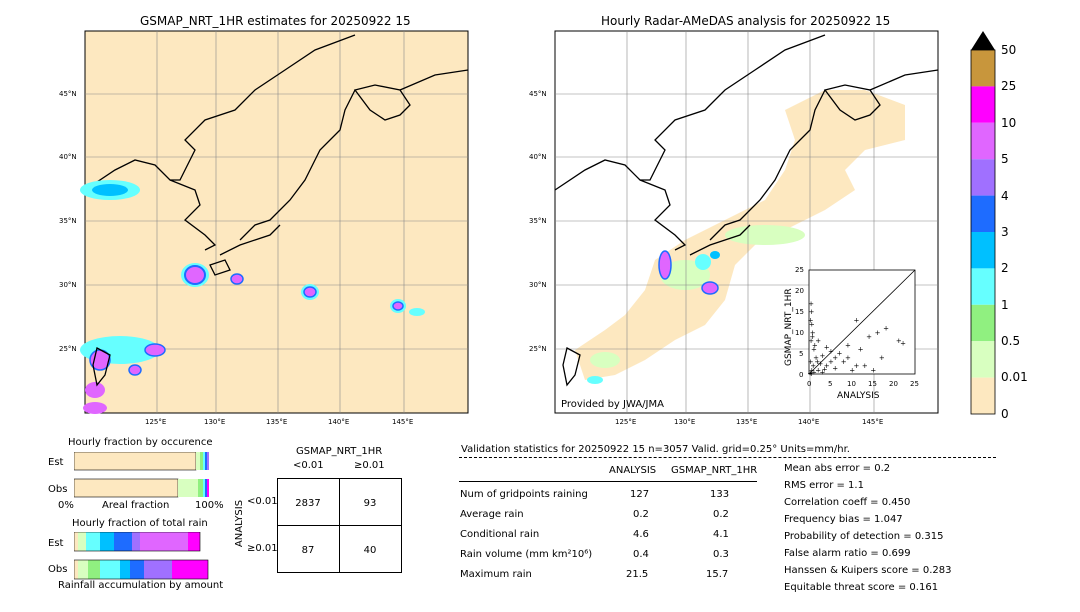 This screenshot has width=1080, height=612. Describe the element at coordinates (500, 534) in the screenshot. I see `validation-row-label: Conditional rain` at that location.